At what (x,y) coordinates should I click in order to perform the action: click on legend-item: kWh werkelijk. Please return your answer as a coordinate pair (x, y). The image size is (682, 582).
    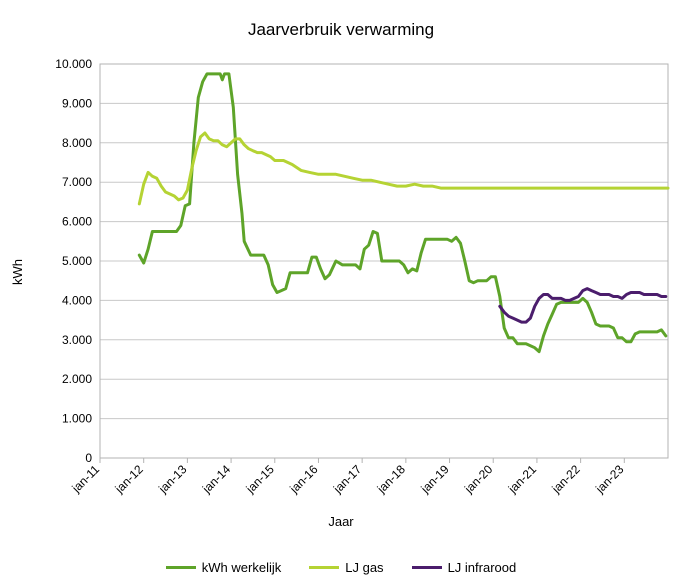
    Looking at the image, I should click on (223, 567).